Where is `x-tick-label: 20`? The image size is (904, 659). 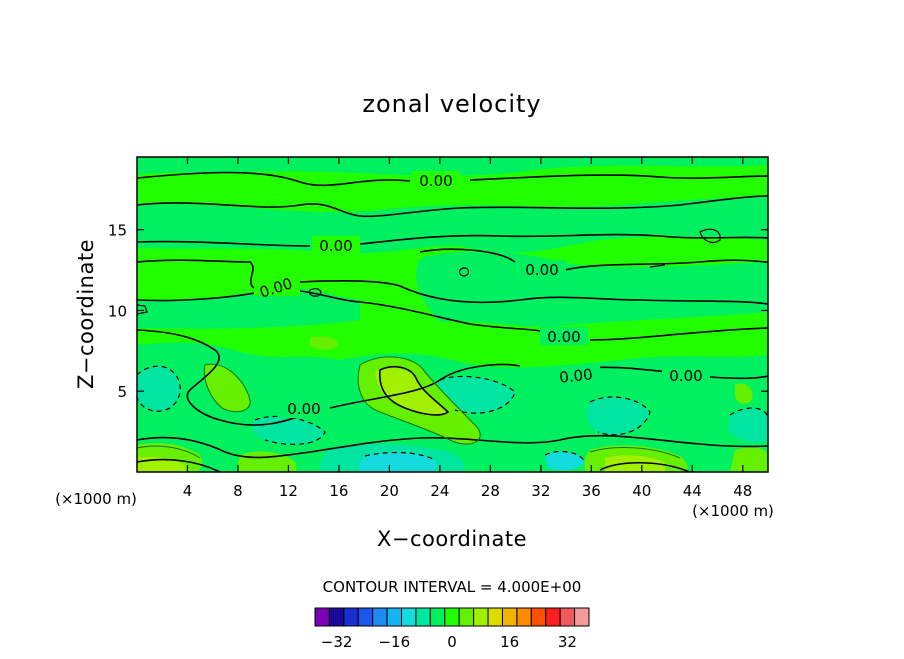
x-tick-label: 20 is located at coordinates (389, 491).